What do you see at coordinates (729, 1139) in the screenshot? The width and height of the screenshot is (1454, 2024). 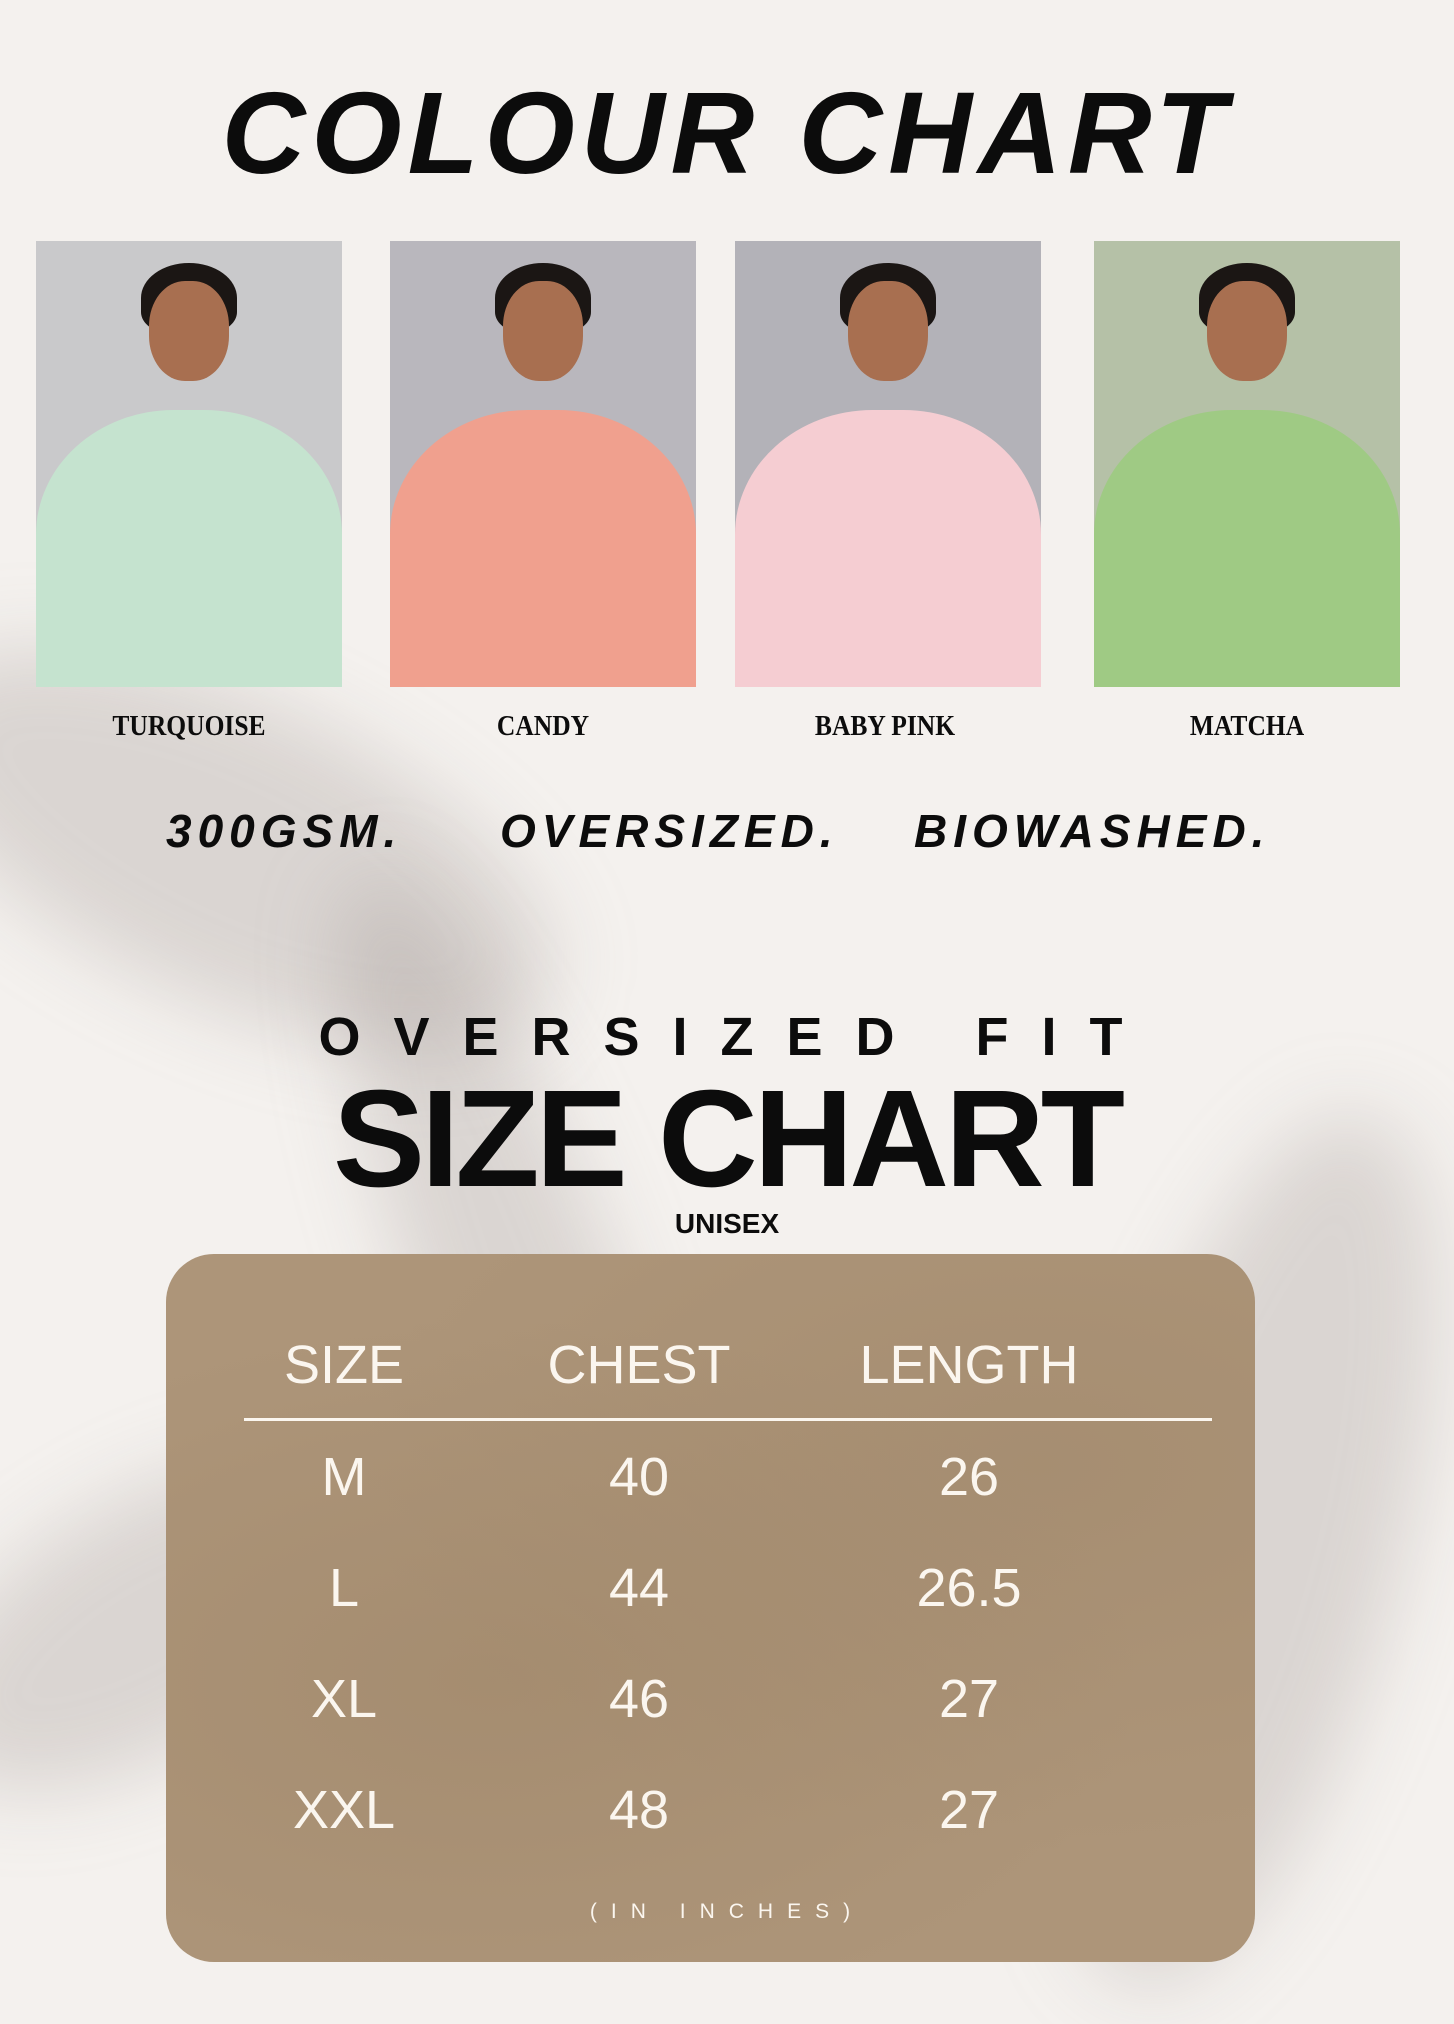 I see `size-chart-title: SIZE CHART` at bounding box center [729, 1139].